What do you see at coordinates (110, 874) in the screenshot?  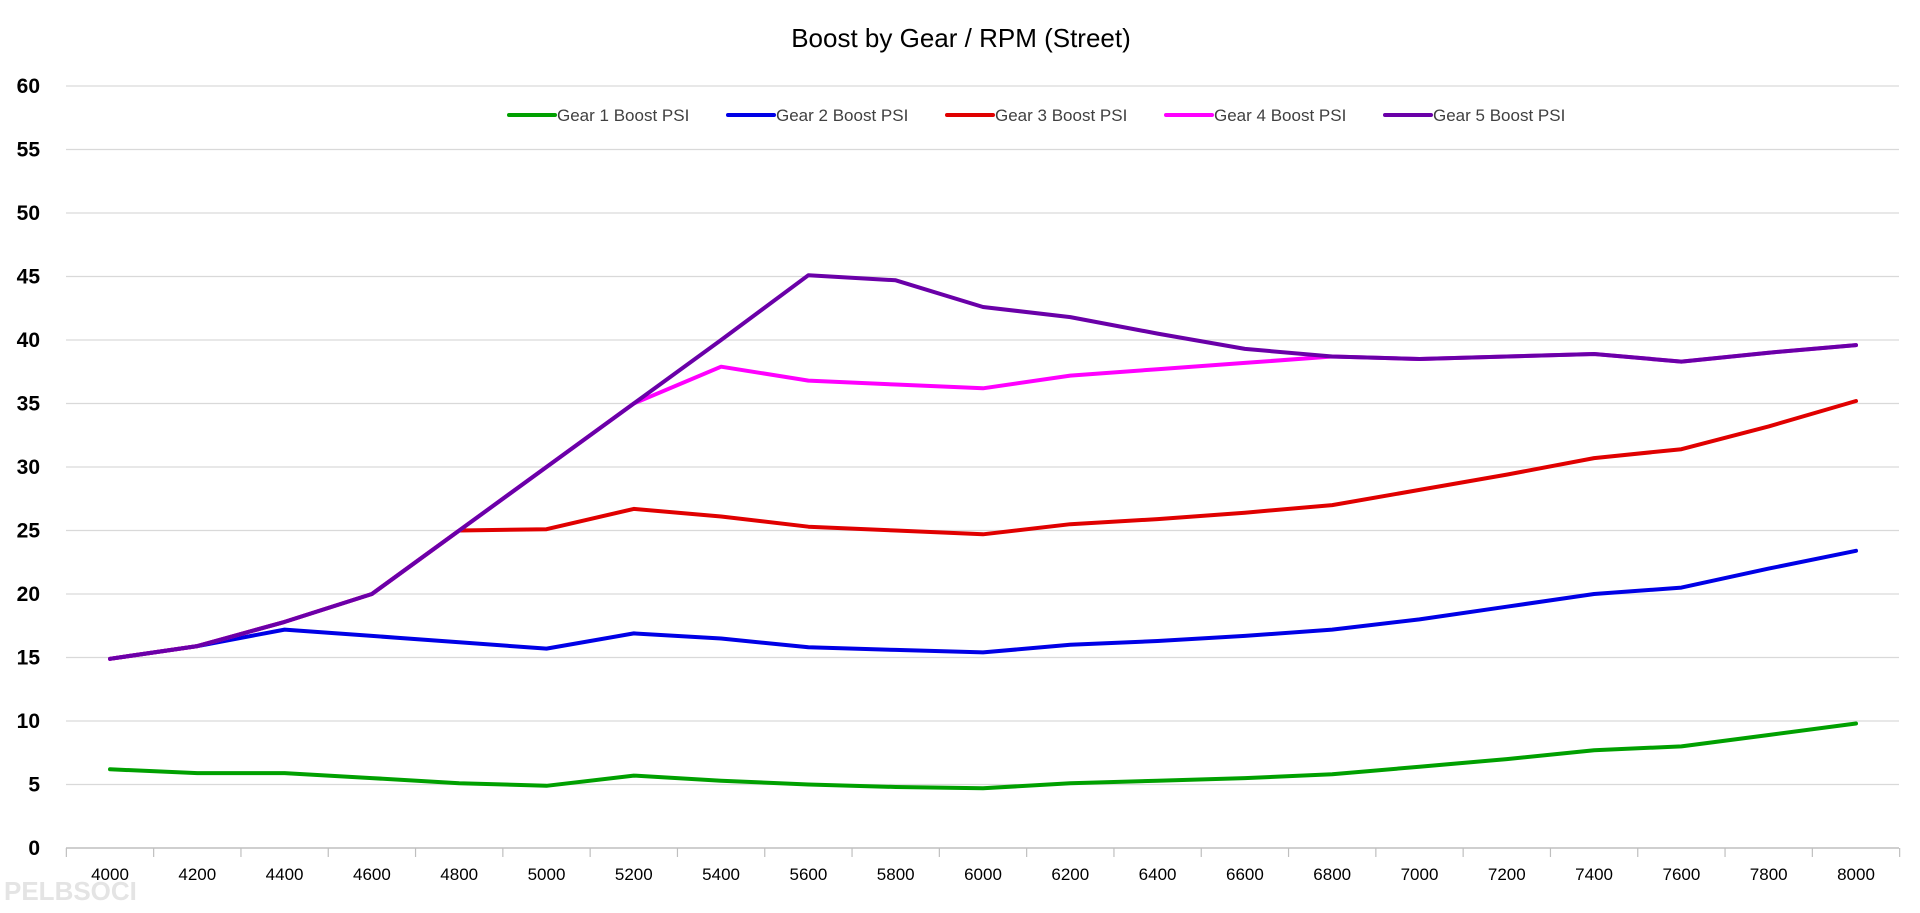 I see `x-tick-label: 4000` at bounding box center [110, 874].